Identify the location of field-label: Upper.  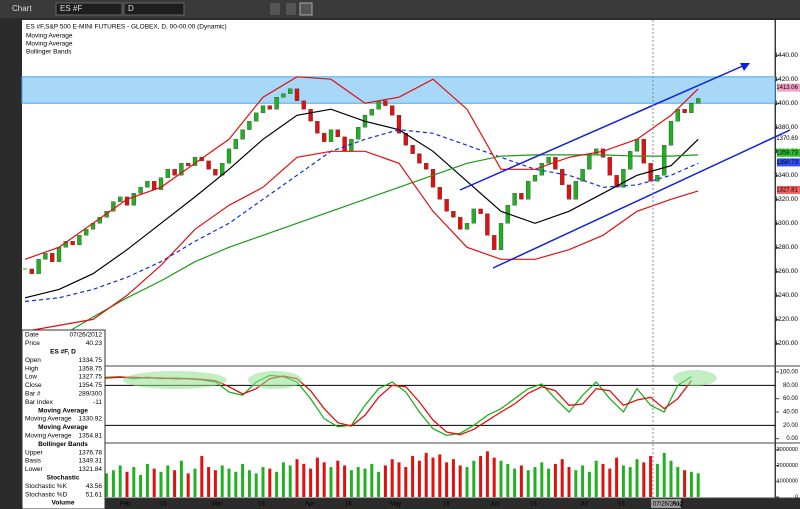
(34, 452).